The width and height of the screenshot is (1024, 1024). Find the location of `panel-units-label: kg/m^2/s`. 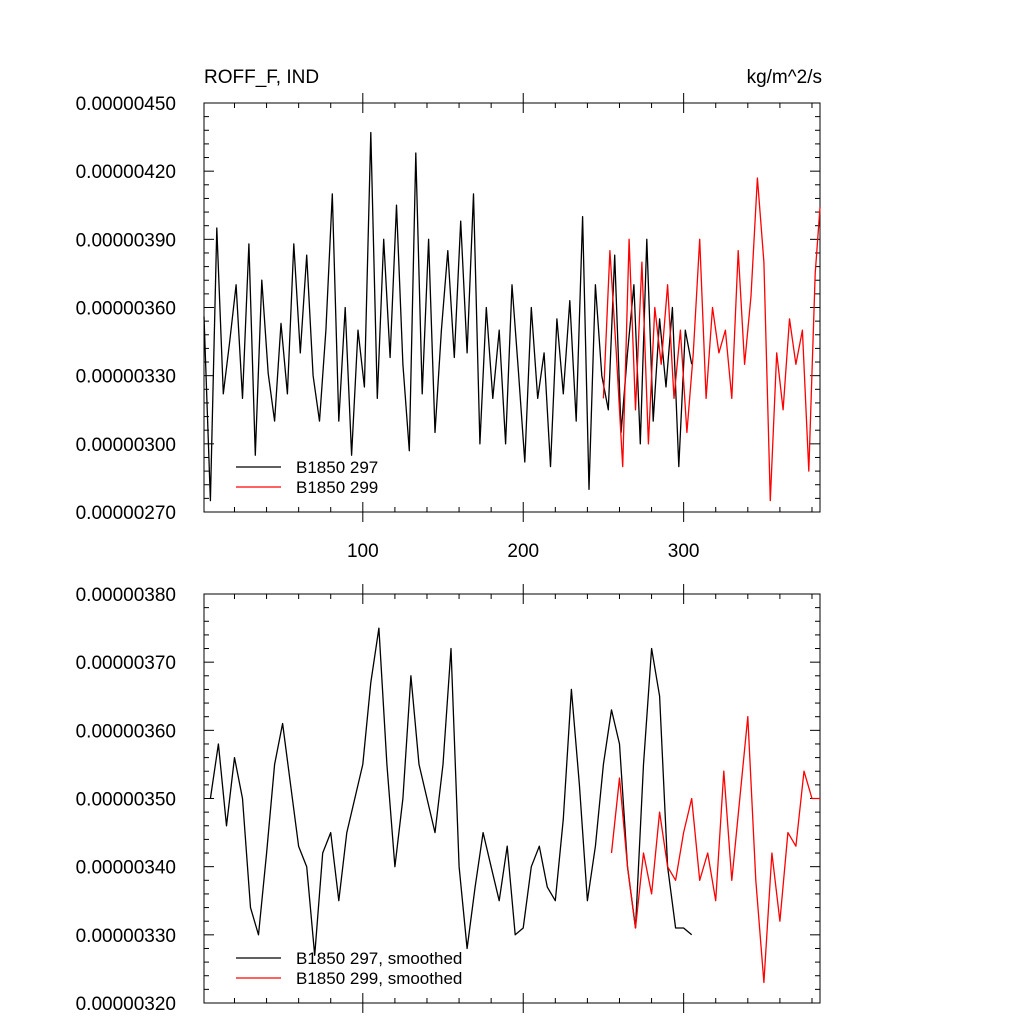

panel-units-label: kg/m^2/s is located at coordinates (784, 77).